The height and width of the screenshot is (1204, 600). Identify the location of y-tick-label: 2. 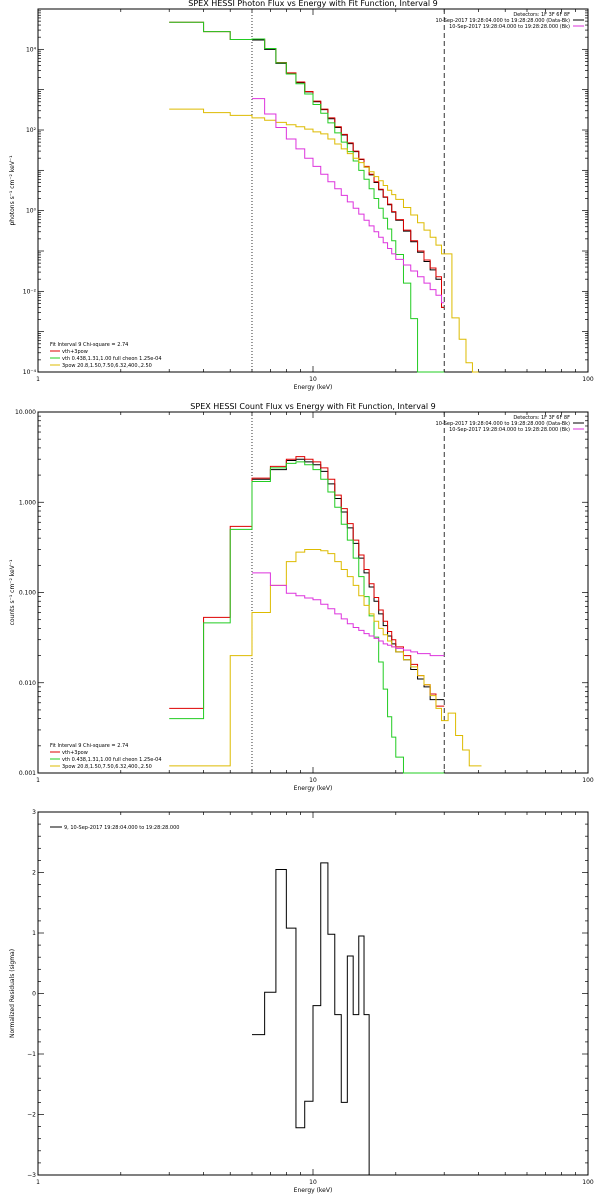
(34, 873).